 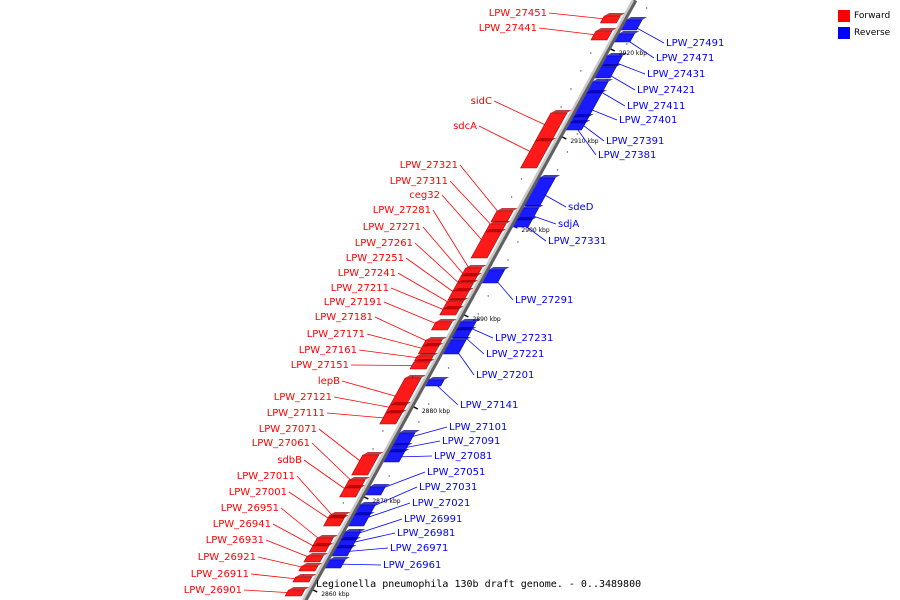 I want to click on reverse-gene-label: LPW_27201, so click(x=505, y=375).